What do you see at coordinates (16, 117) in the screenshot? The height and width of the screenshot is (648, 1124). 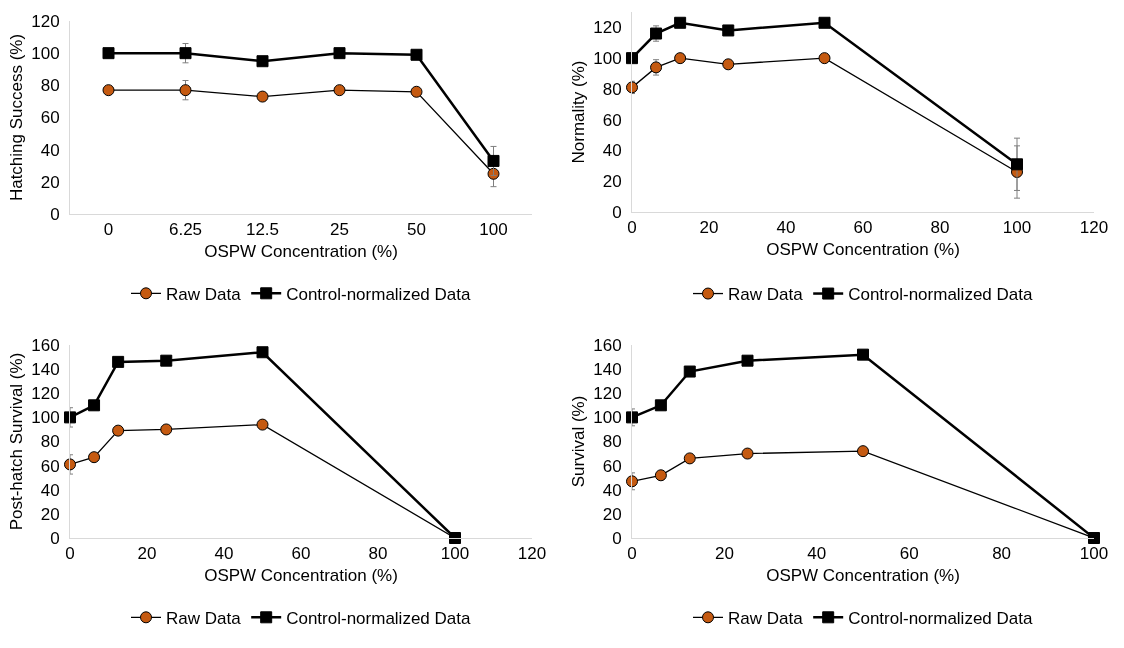 I see `y-axis-title: Hatching Success (%)` at bounding box center [16, 117].